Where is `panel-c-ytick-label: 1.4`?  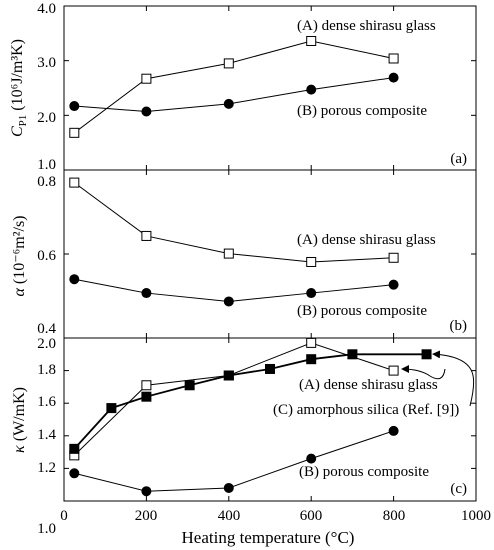 panel-c-ytick-label: 1.4 is located at coordinates (46, 435).